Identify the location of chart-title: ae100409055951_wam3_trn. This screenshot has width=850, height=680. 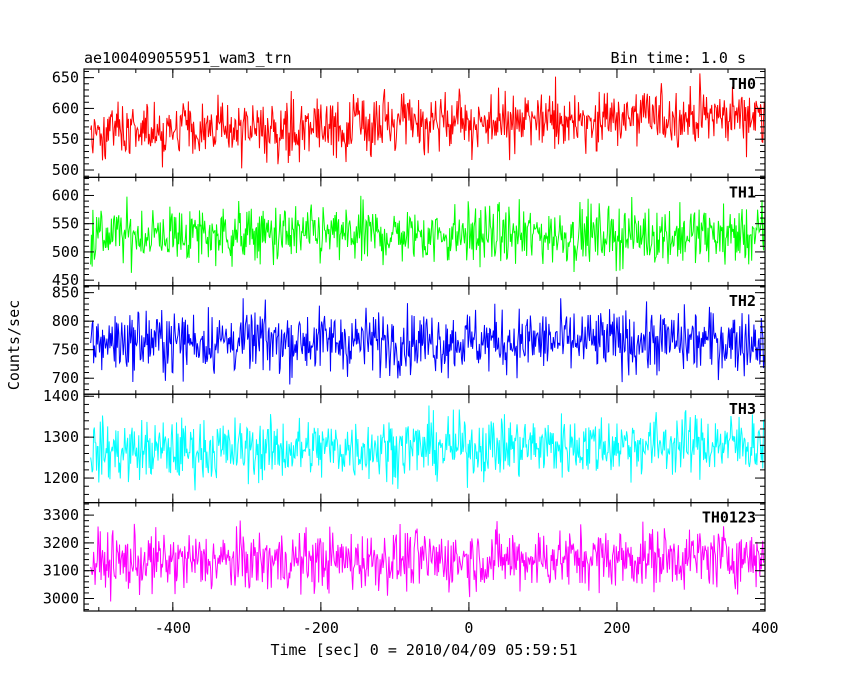
(188, 58).